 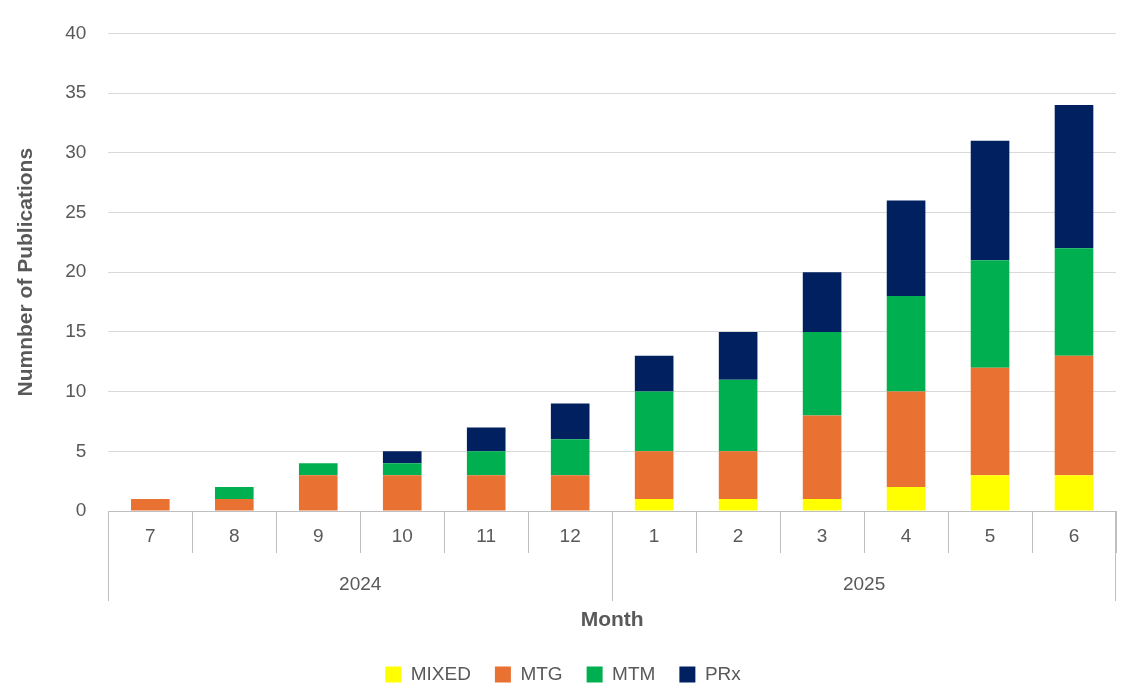 What do you see at coordinates (990, 535) in the screenshot?
I see `x-tick-label: 5` at bounding box center [990, 535].